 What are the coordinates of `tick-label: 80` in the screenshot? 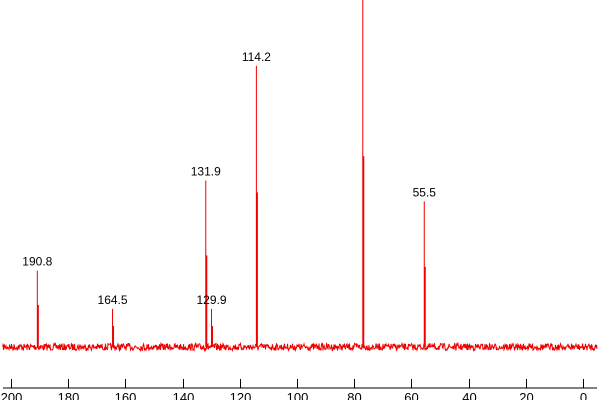 It's located at (354, 395).